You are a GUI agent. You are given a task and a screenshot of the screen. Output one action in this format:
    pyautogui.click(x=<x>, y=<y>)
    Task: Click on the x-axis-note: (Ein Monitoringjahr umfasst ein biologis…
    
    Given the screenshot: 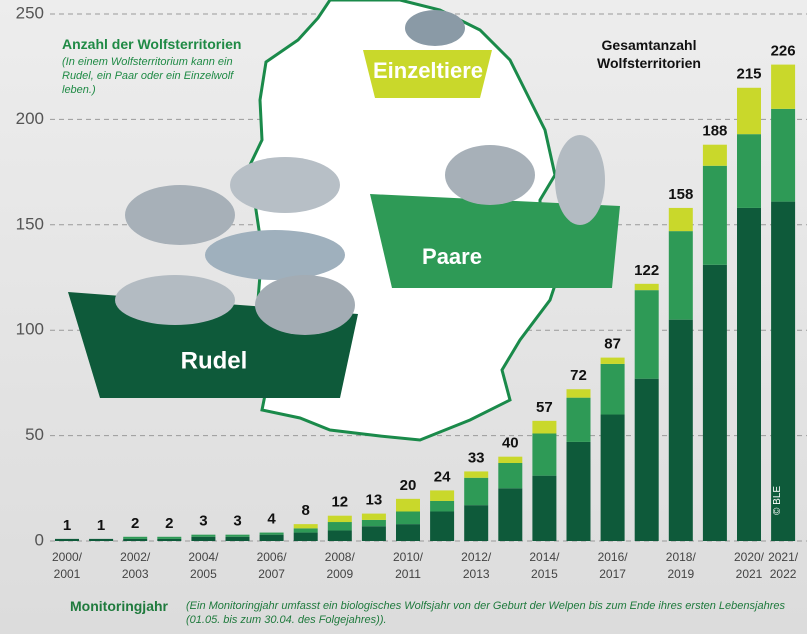 What is the action you would take?
    pyautogui.click(x=485, y=613)
    